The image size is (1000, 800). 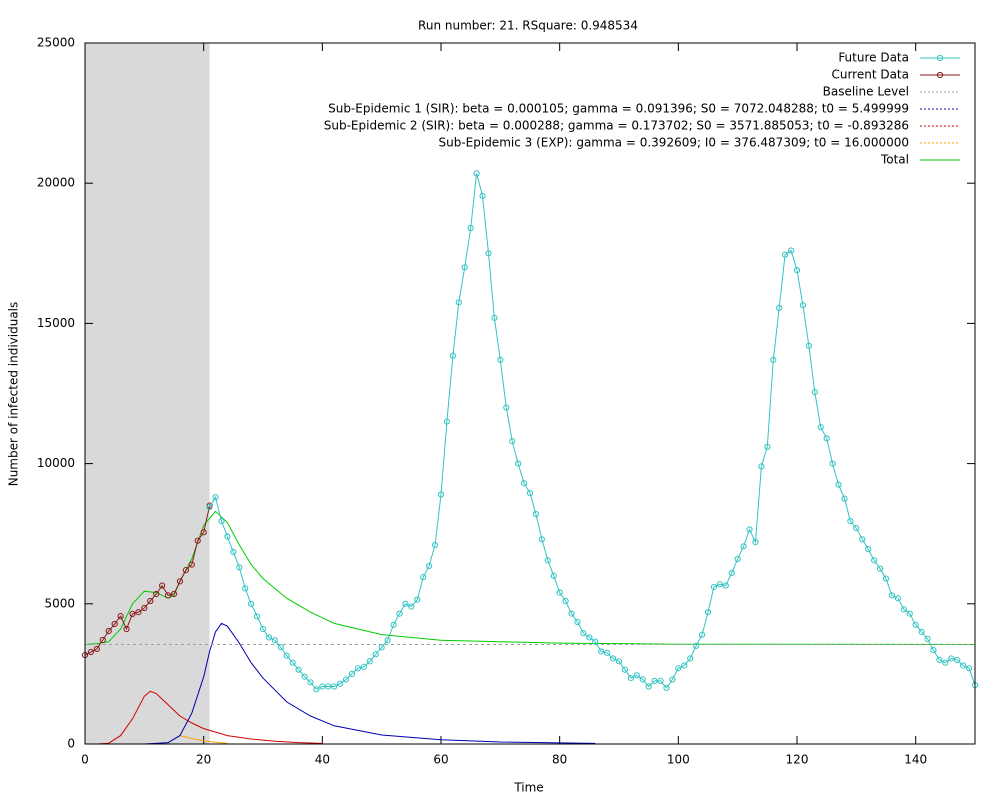 I want to click on x-tick-label: 120, so click(x=797, y=760).